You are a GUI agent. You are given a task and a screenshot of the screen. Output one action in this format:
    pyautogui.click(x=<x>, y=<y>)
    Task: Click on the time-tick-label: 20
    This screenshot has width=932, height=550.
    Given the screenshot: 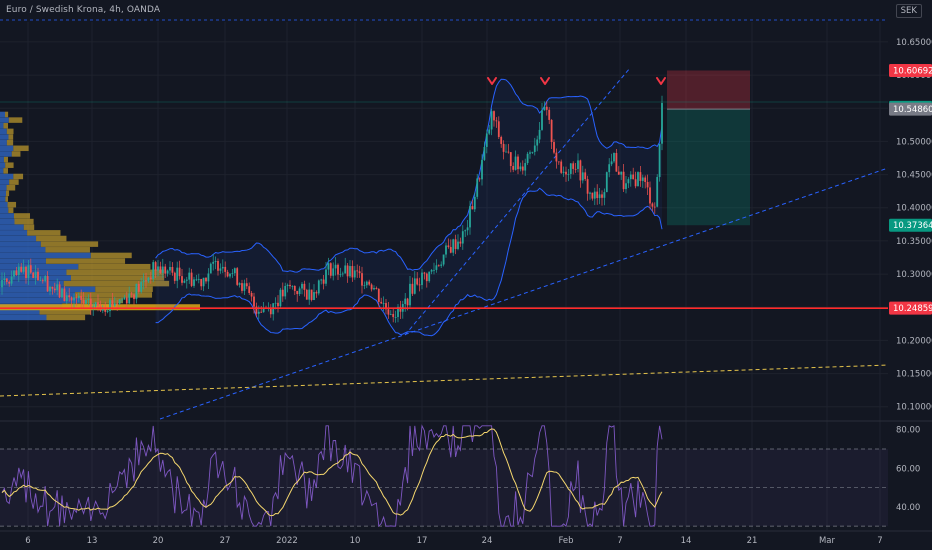 What is the action you would take?
    pyautogui.click(x=158, y=541)
    